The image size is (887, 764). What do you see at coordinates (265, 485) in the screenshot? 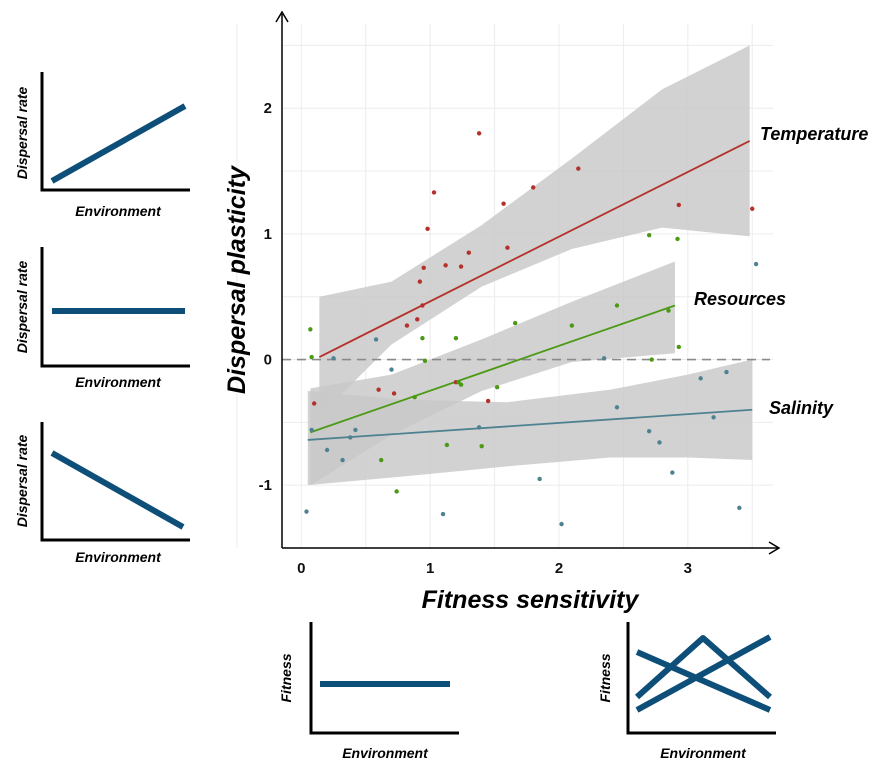
I see `y-tick-label: -1` at bounding box center [265, 485].